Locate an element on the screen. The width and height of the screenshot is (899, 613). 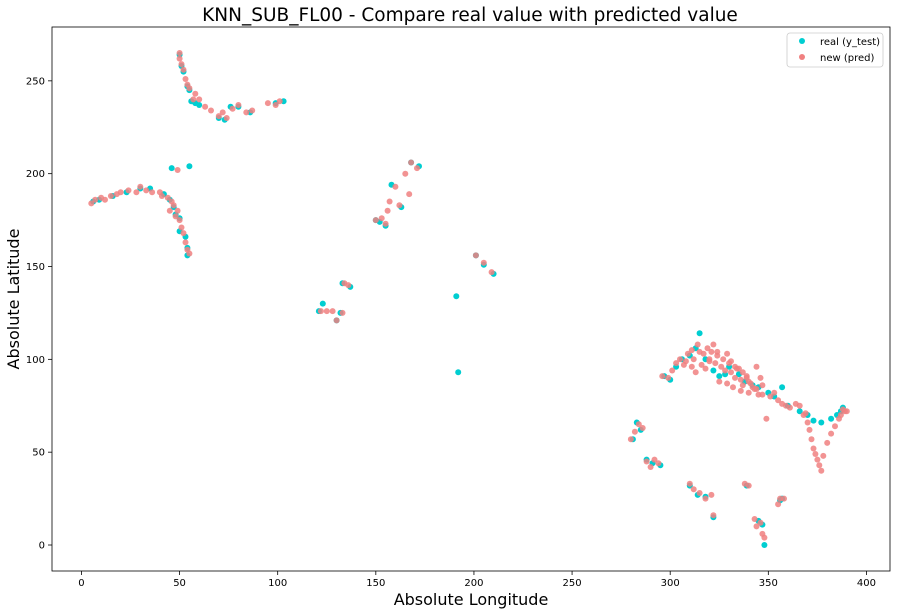
x-tick-label: 350 is located at coordinates (768, 583).